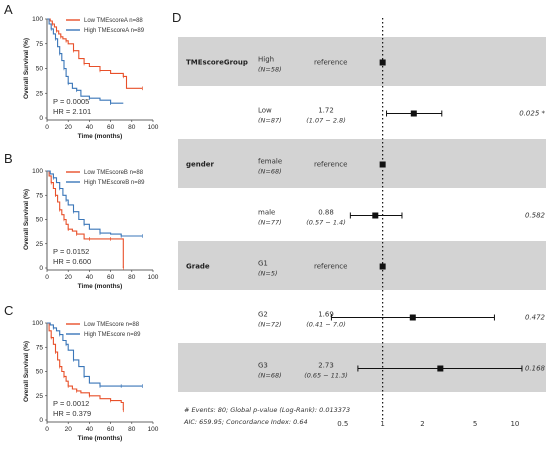 Image resolution: width=550 pixels, height=449 pixels. I want to click on forest-sample-size: (N=72), so click(270, 325).